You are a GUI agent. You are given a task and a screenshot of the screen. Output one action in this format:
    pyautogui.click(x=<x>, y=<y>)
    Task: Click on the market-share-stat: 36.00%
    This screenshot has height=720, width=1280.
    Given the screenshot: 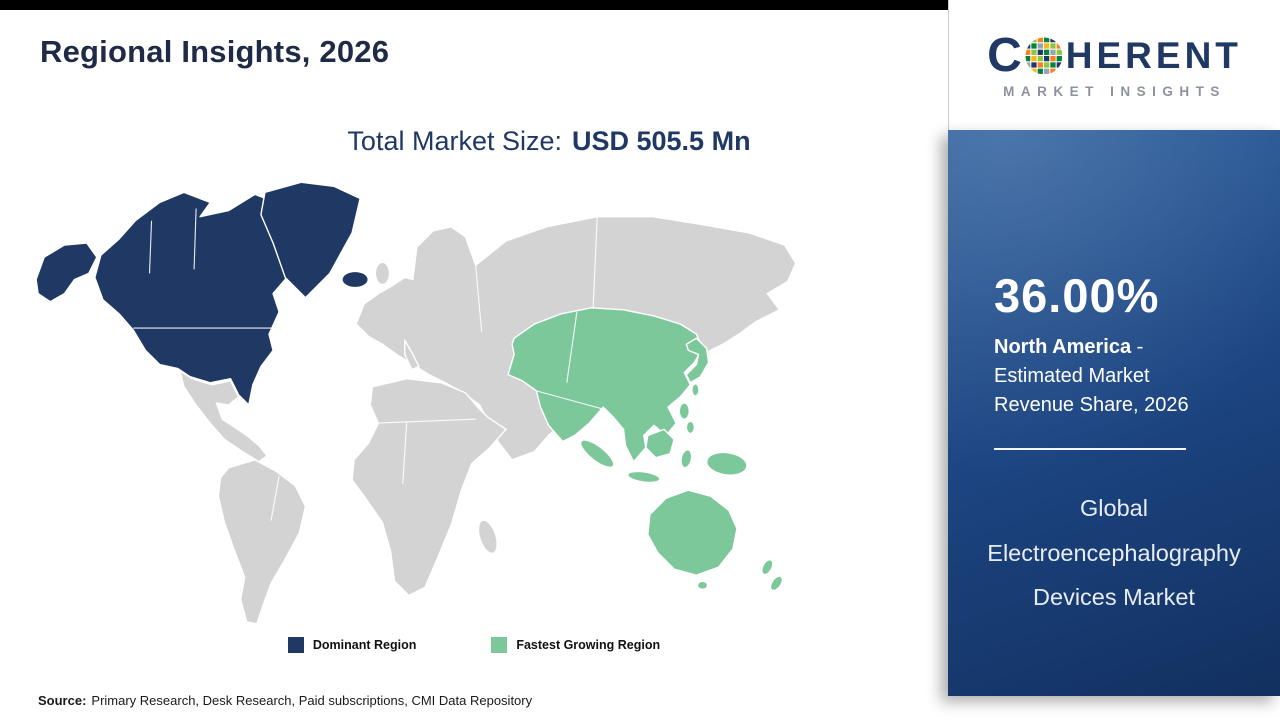 What is the action you would take?
    pyautogui.click(x=1077, y=295)
    